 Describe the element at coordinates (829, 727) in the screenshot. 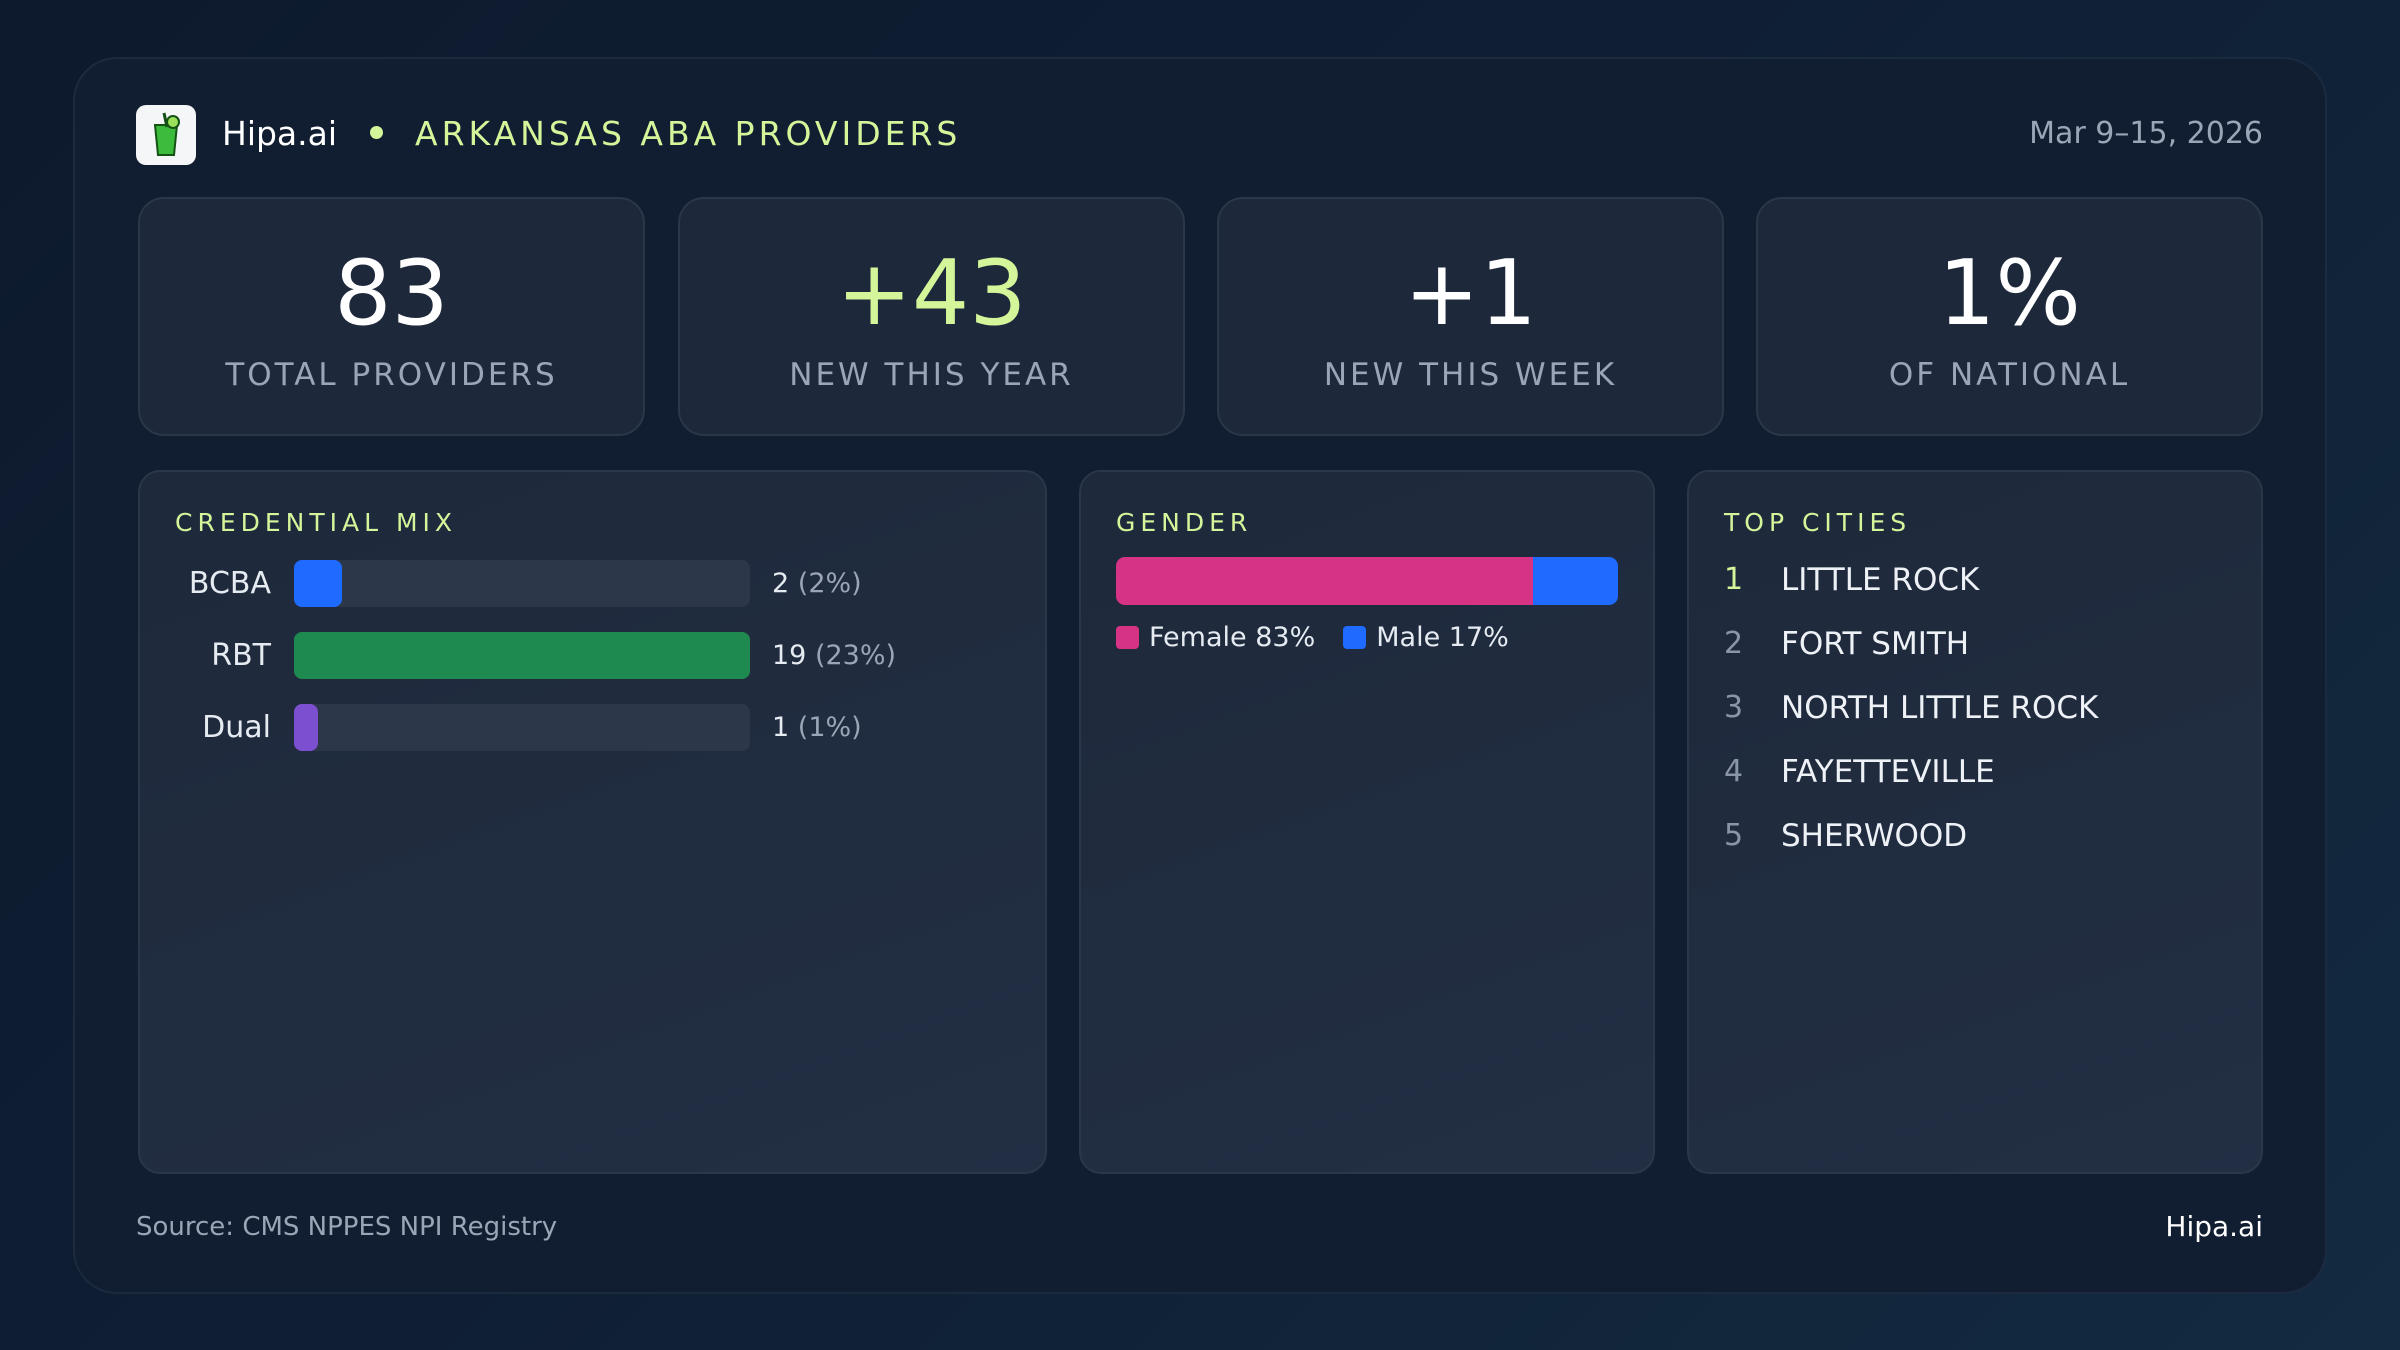

I see `percent: (1%)` at that location.